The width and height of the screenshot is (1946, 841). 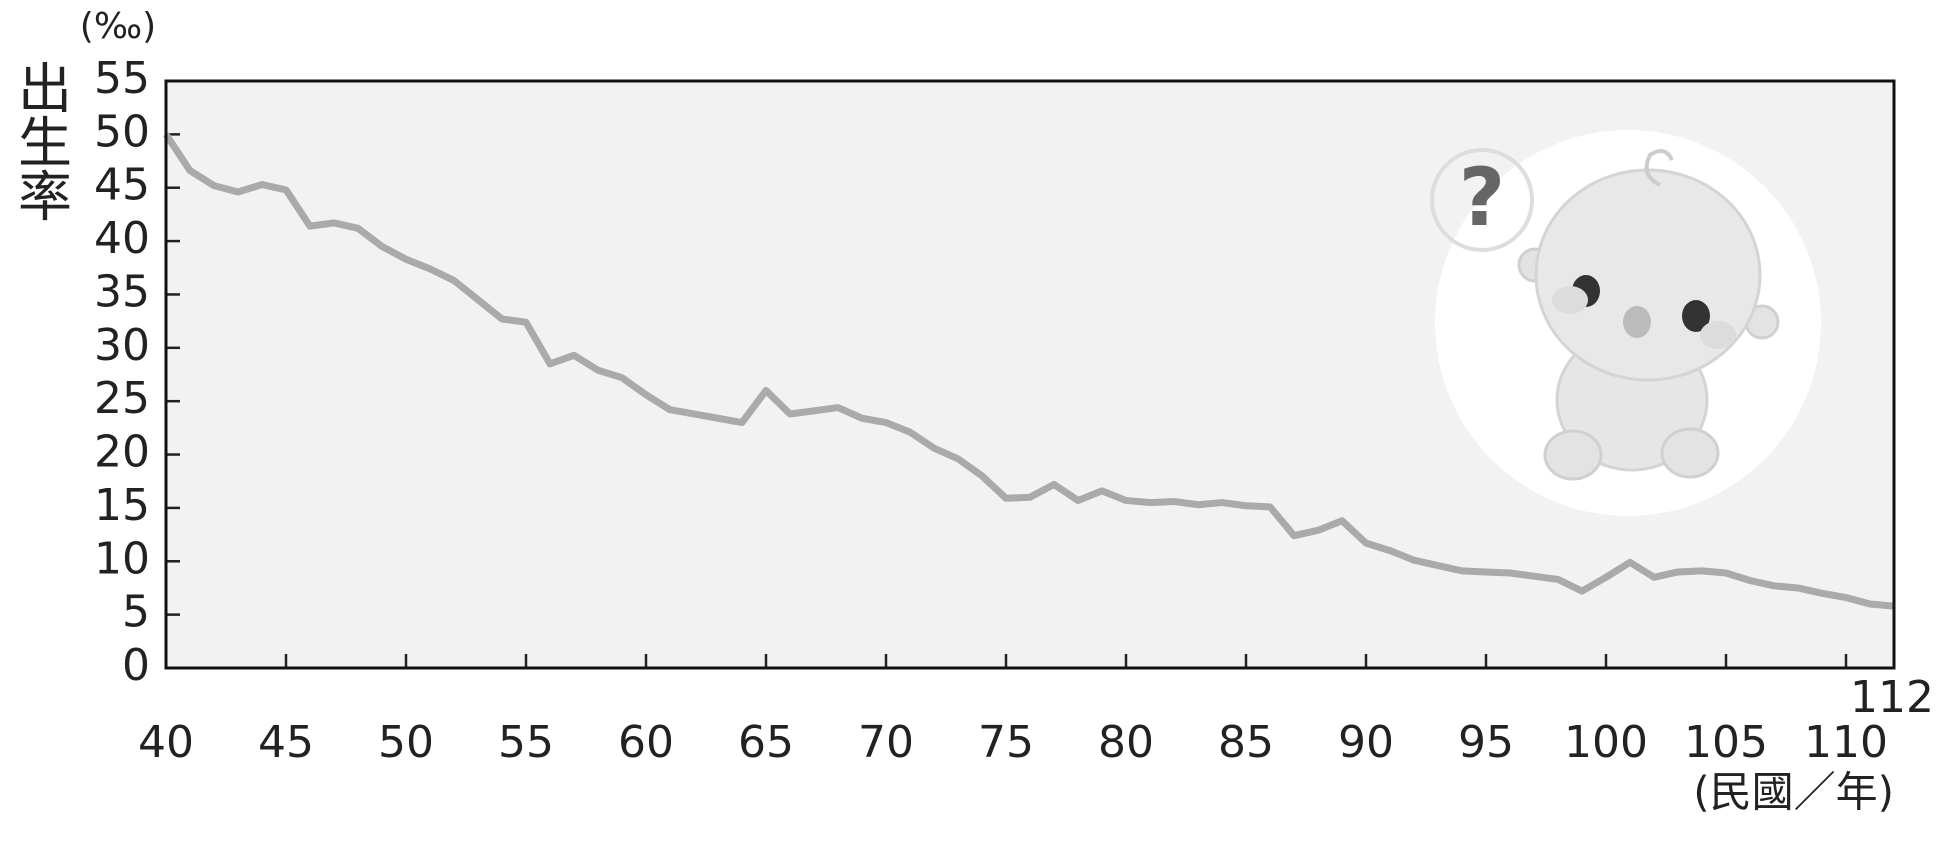 I want to click on x-tick-label: 45, so click(x=286, y=742).